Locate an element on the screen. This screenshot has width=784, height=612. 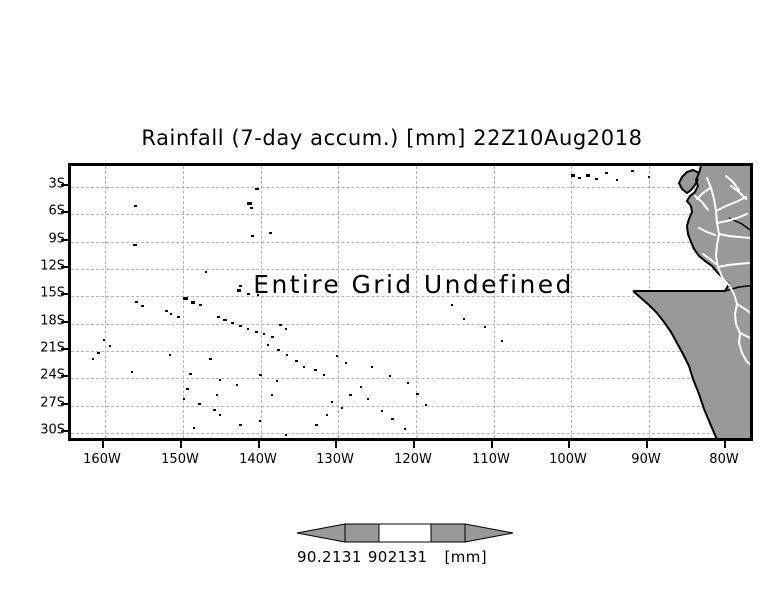
y-tick-label: 30S is located at coordinates (52, 430).